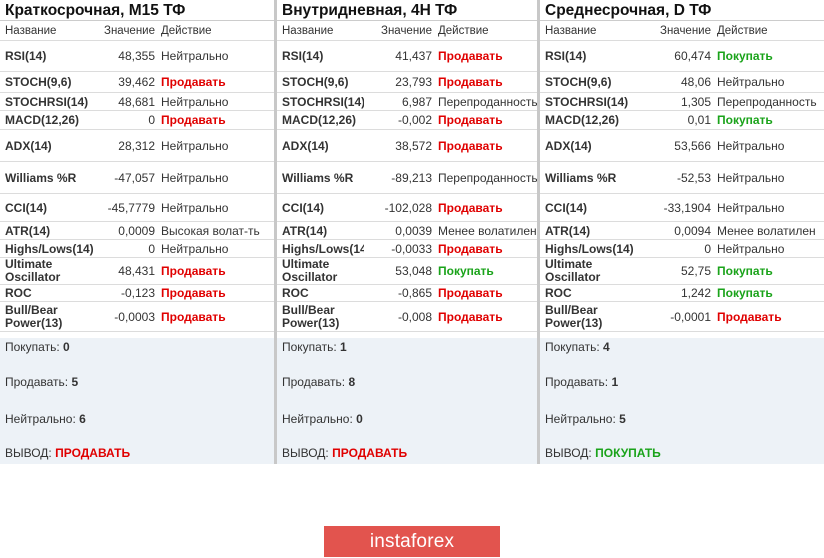  I want to click on table-row: CCI(14) -45,7779 Нейтрально, so click(137, 208).